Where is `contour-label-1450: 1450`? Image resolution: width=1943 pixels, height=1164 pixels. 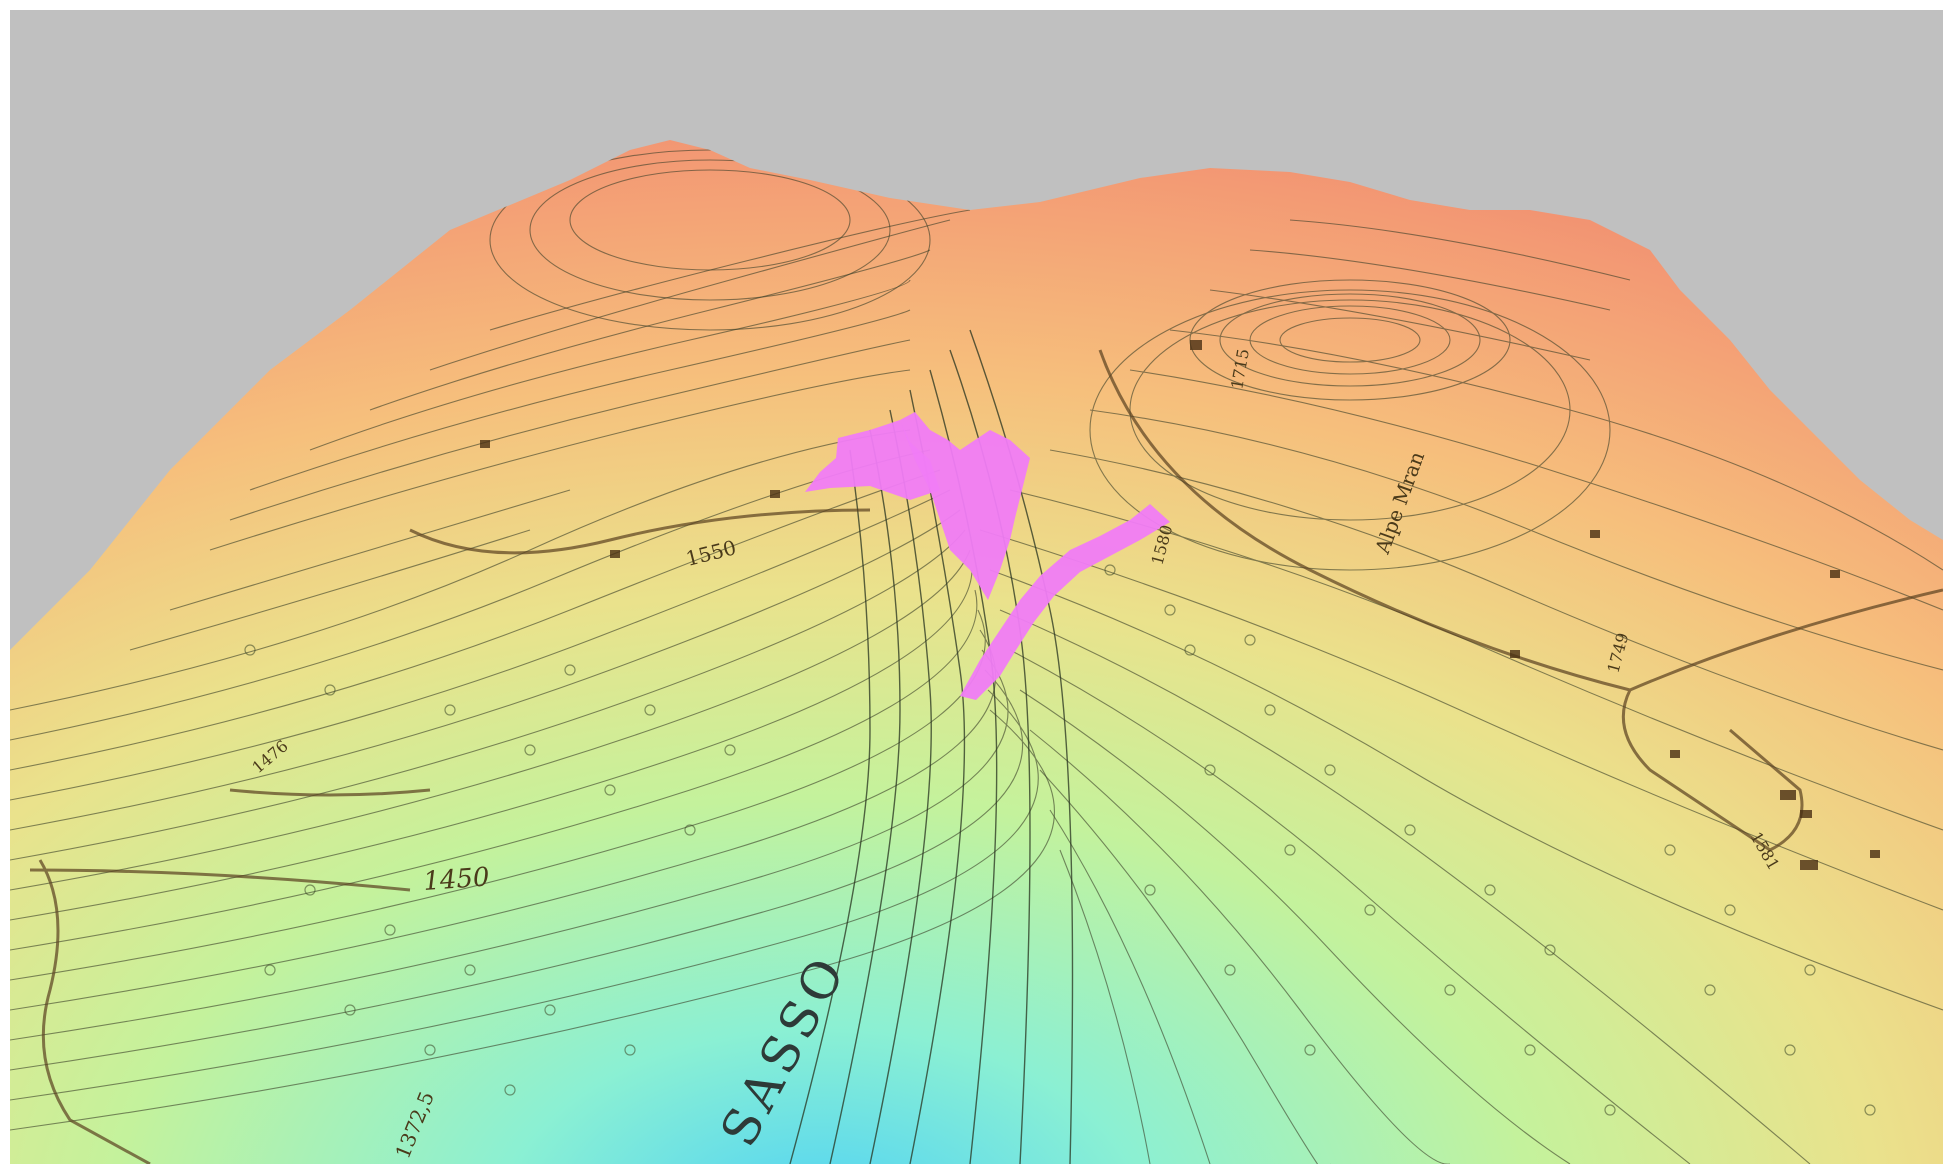
contour-label-1450: 1450 is located at coordinates (456, 879).